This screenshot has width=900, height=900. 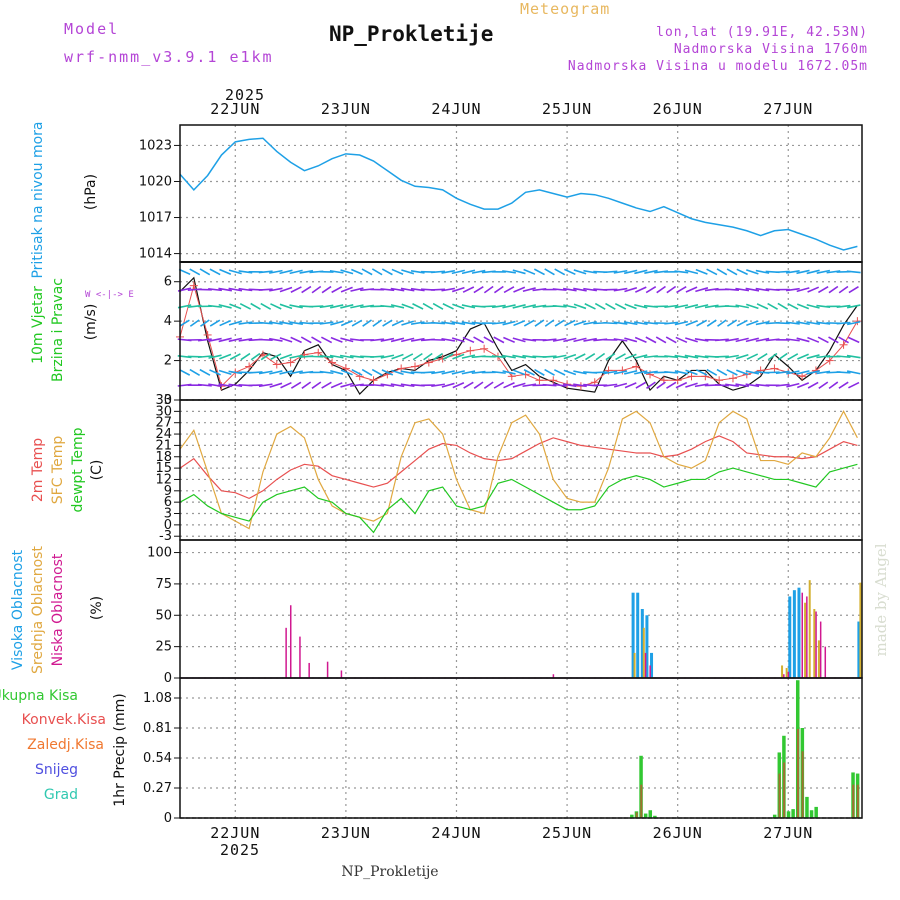 I want to click on cloud-title-2: Srednja Oblacnost, so click(x=38, y=610).